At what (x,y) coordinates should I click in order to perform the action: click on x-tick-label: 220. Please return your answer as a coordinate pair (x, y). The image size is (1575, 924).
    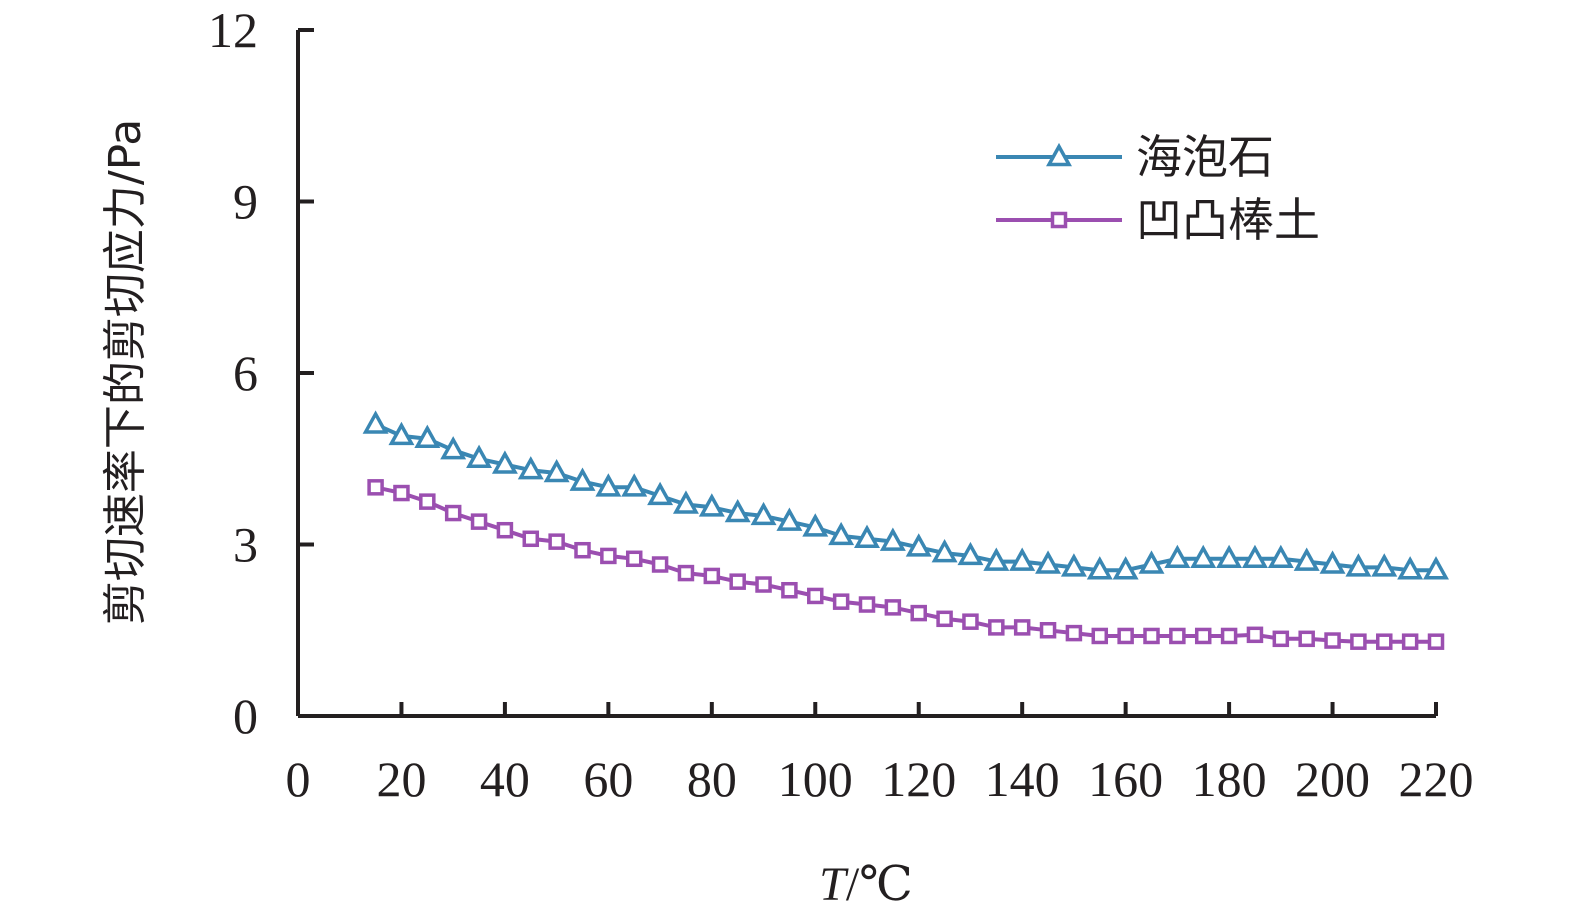
    Looking at the image, I should click on (1436, 779).